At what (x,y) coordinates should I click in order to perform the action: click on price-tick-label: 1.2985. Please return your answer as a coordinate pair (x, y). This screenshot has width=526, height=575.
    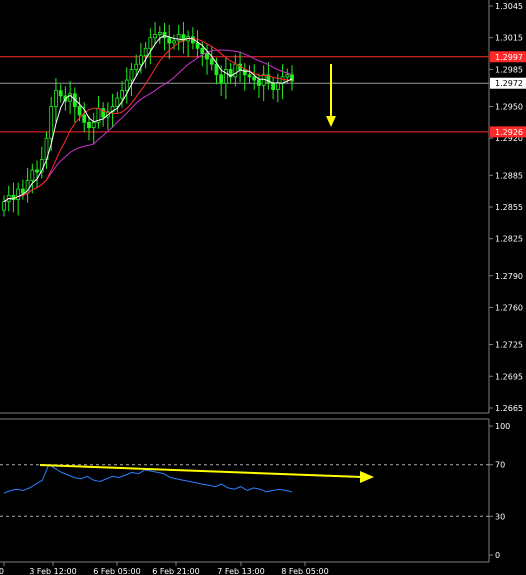
    Looking at the image, I should click on (509, 69).